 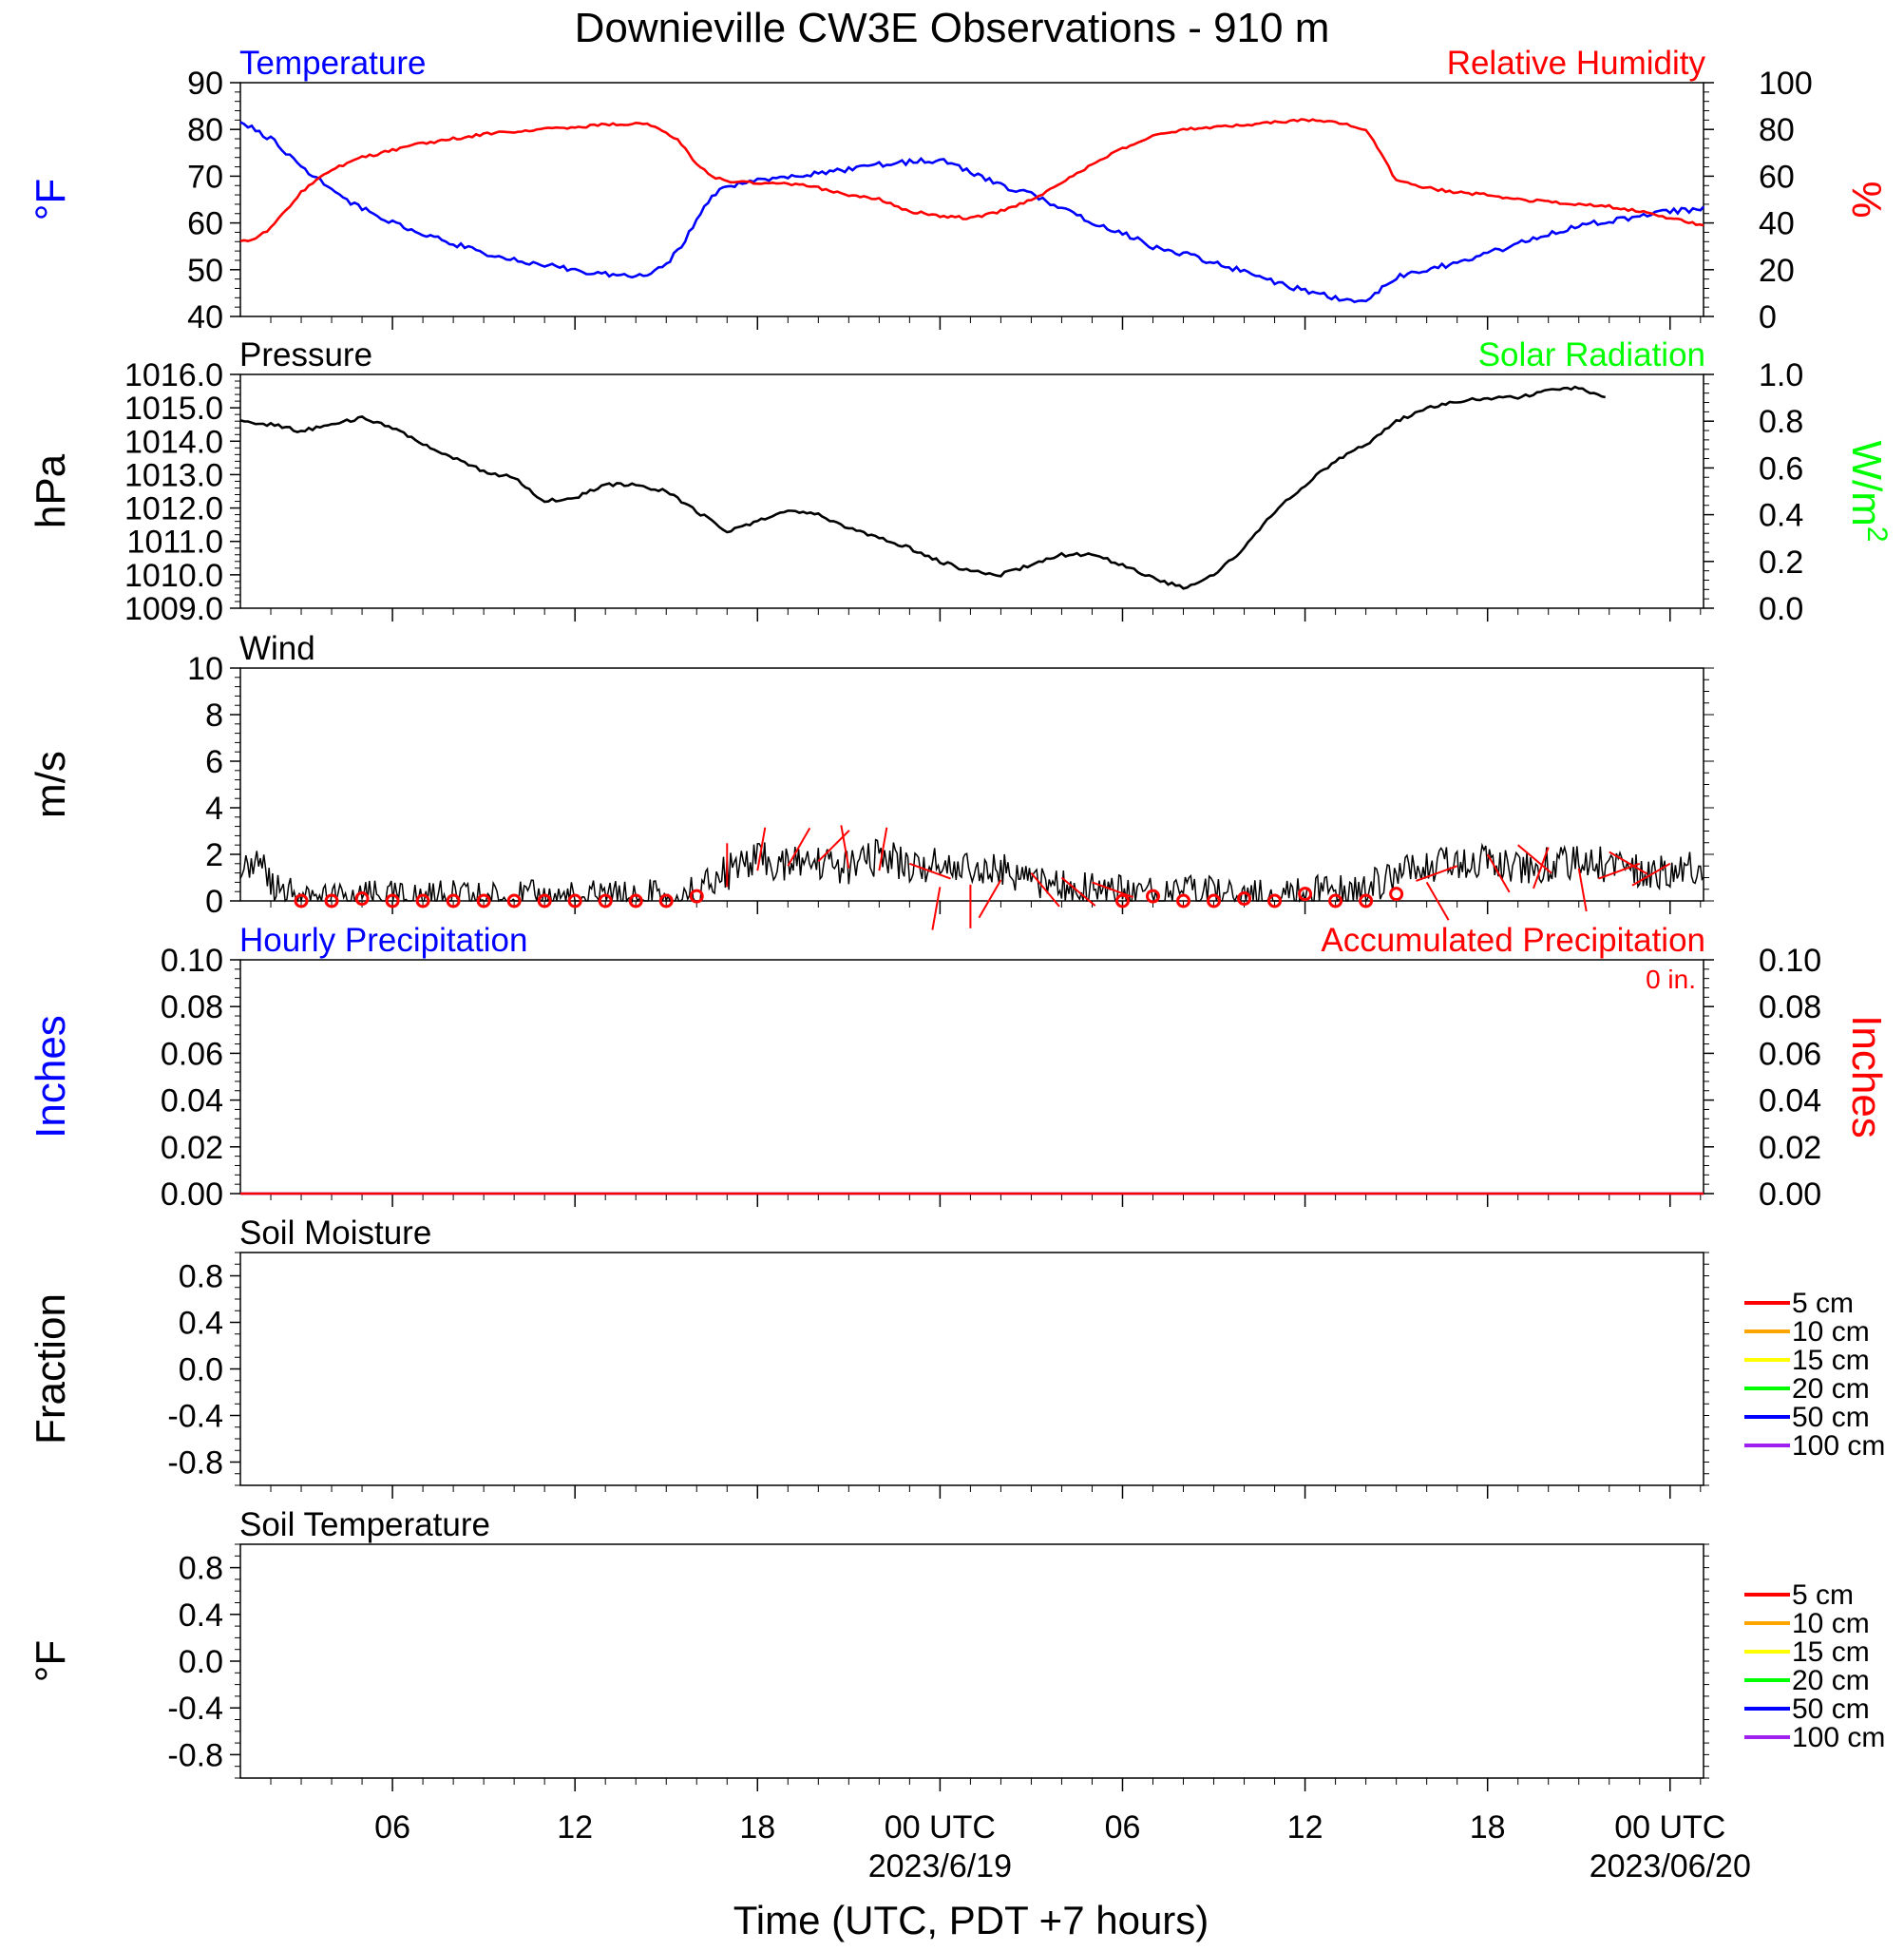 I want to click on y-right-tick-label: 0.00, so click(x=1790, y=1194).